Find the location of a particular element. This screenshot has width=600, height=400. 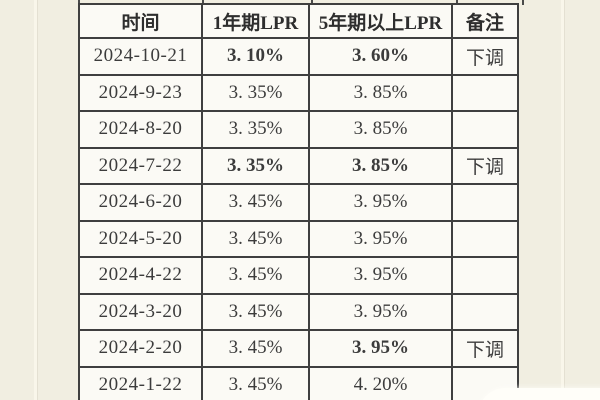

table-row: 2024-1-22 3. 45% 4. 20% is located at coordinates (298, 382).